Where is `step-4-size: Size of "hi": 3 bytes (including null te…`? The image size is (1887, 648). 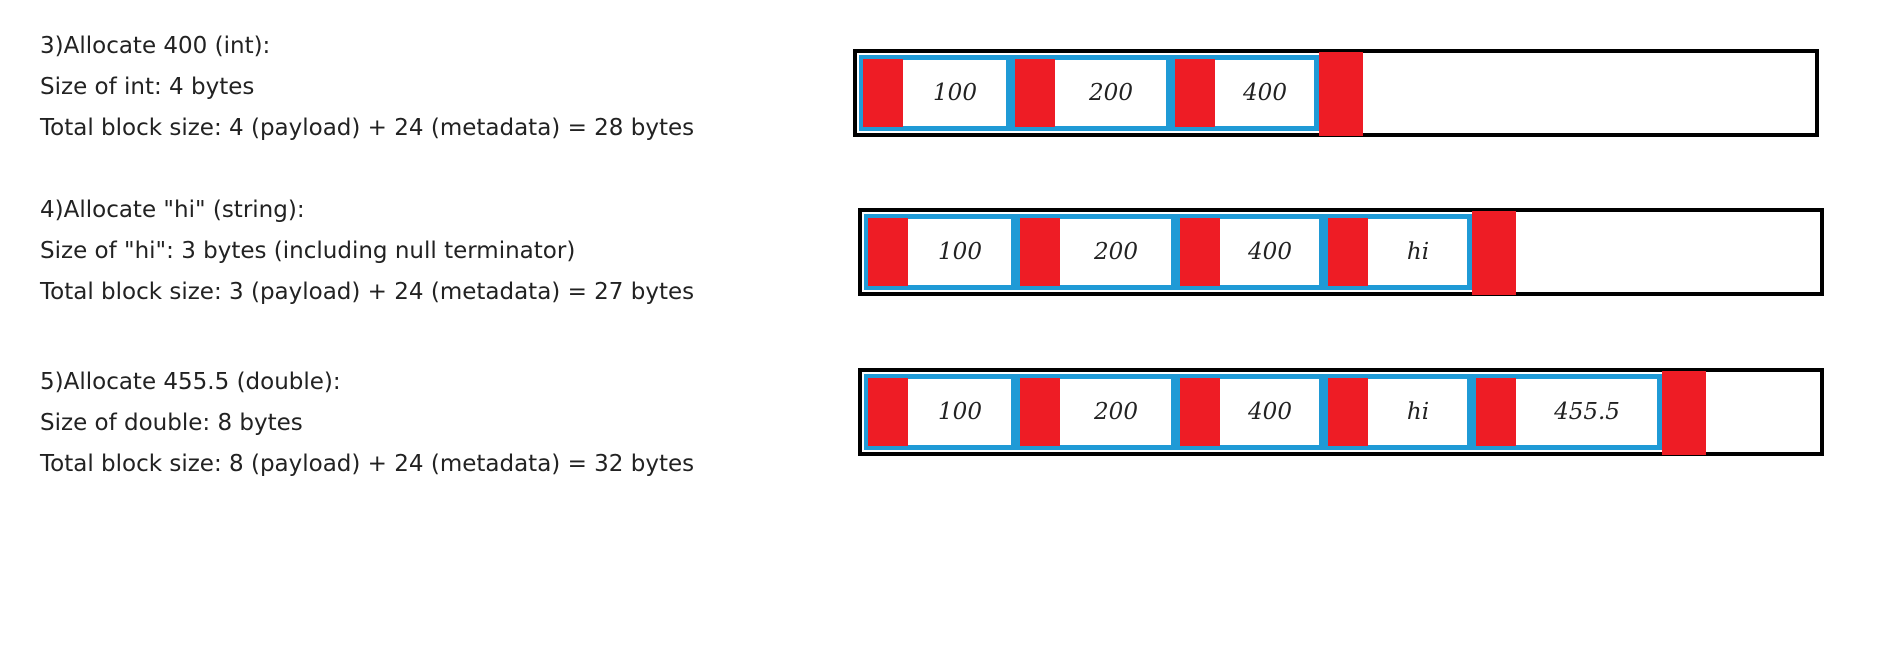 step-4-size: Size of "hi": 3 bytes (including null te… is located at coordinates (308, 251).